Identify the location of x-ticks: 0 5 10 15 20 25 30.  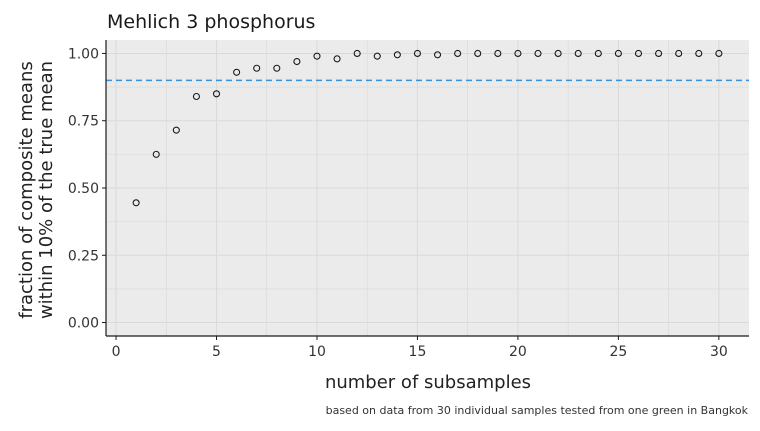
(420, 348).